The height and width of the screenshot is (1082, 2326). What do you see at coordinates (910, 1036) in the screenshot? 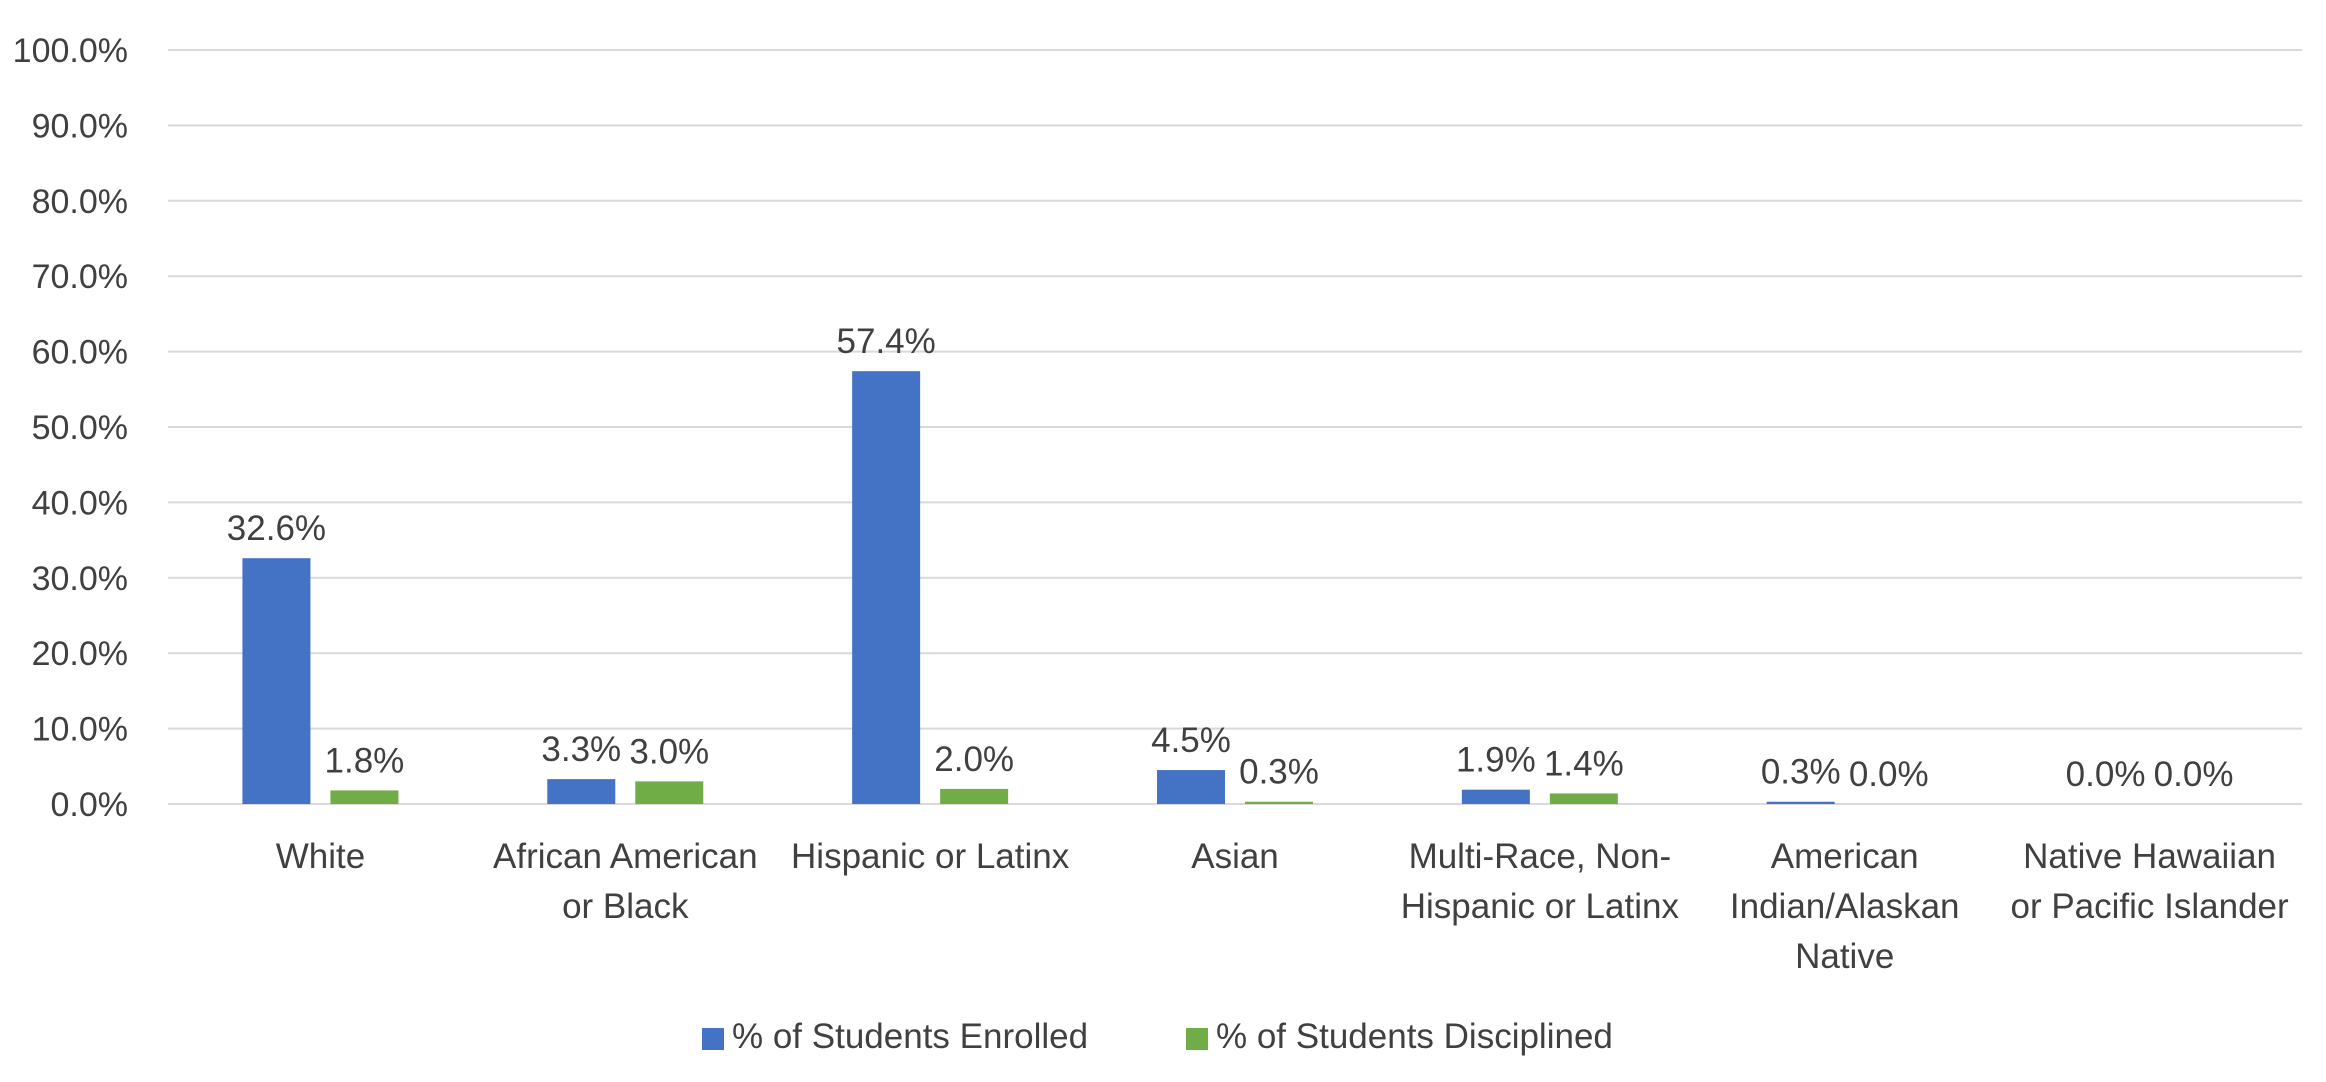
I see `legend-label: % of Students Enrolled` at bounding box center [910, 1036].